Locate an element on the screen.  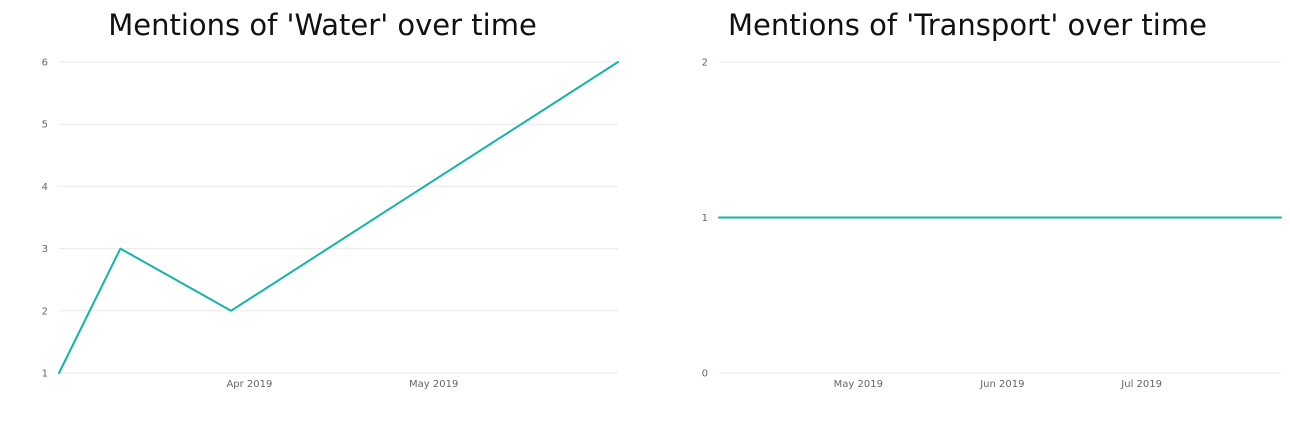
x-tick-label-transport-2: Jul 2019 is located at coordinates (1141, 384).